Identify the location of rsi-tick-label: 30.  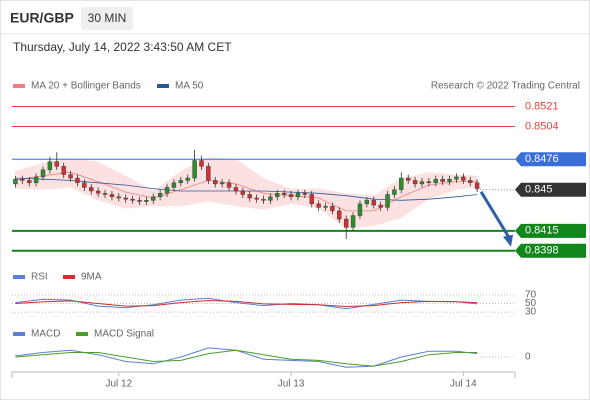
(531, 312).